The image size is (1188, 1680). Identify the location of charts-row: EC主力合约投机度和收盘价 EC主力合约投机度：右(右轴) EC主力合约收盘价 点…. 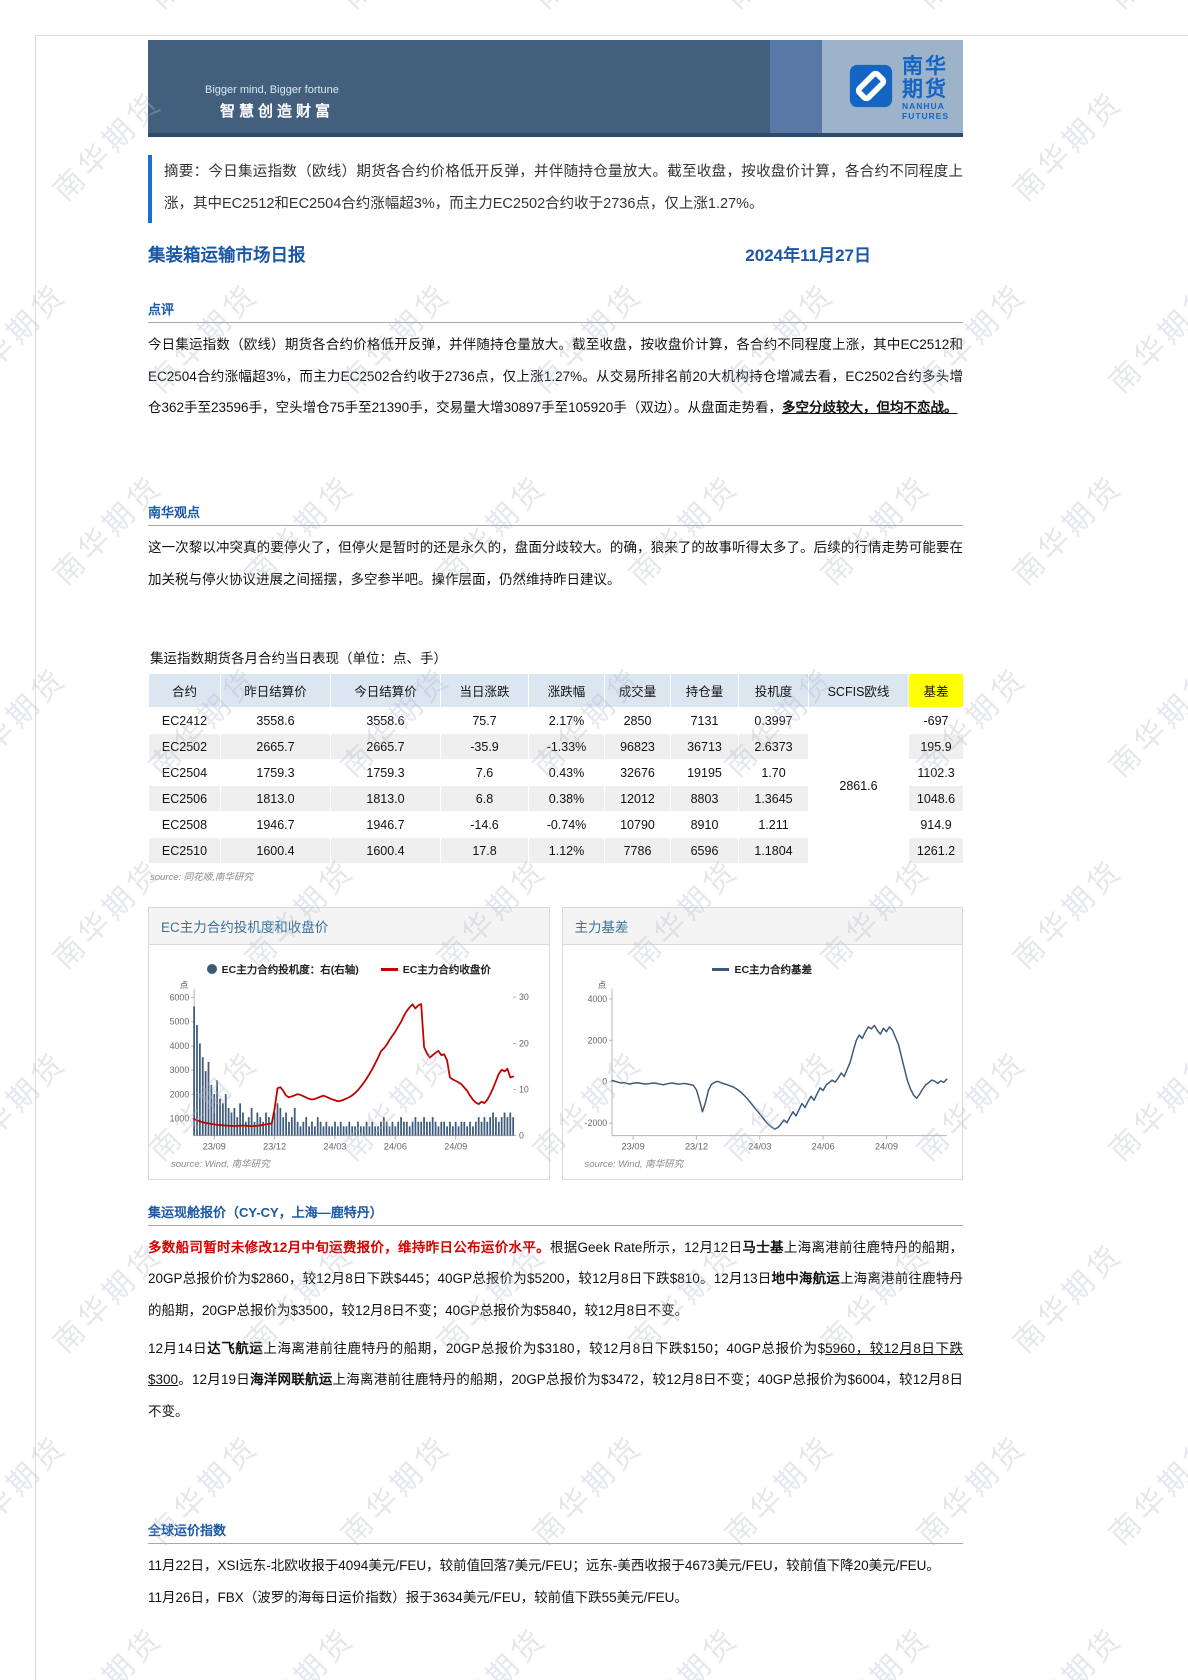
(555, 1043).